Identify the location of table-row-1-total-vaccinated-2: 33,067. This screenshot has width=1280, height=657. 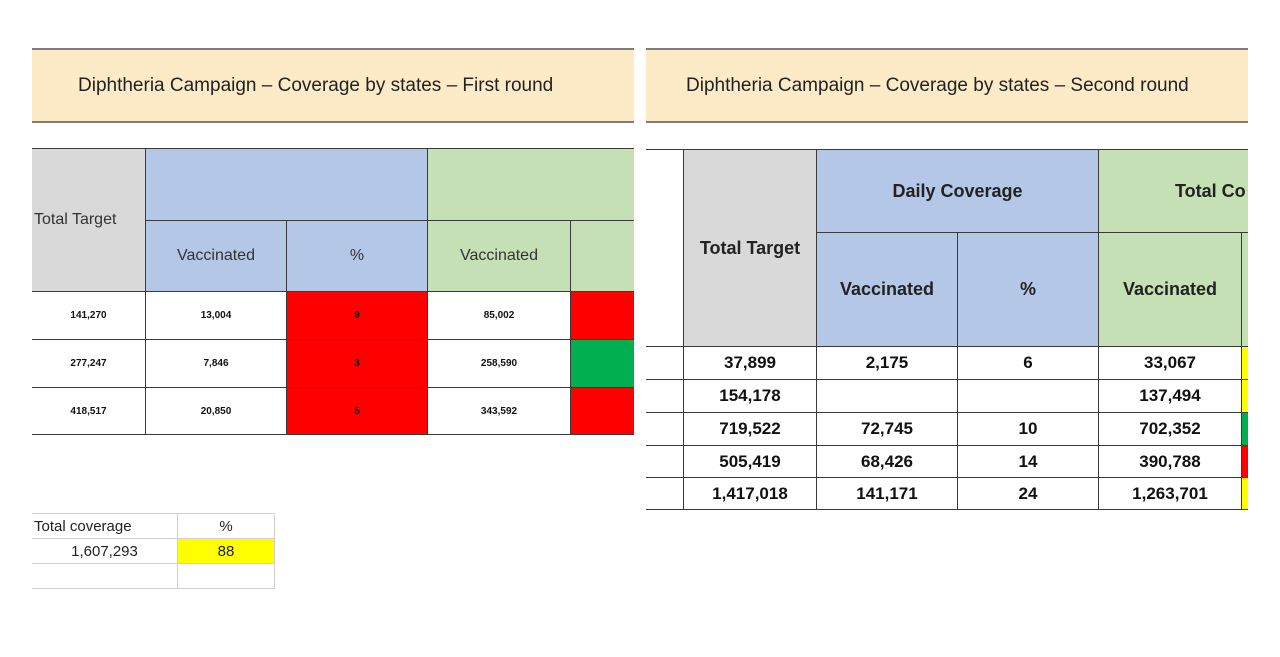
(1170, 363).